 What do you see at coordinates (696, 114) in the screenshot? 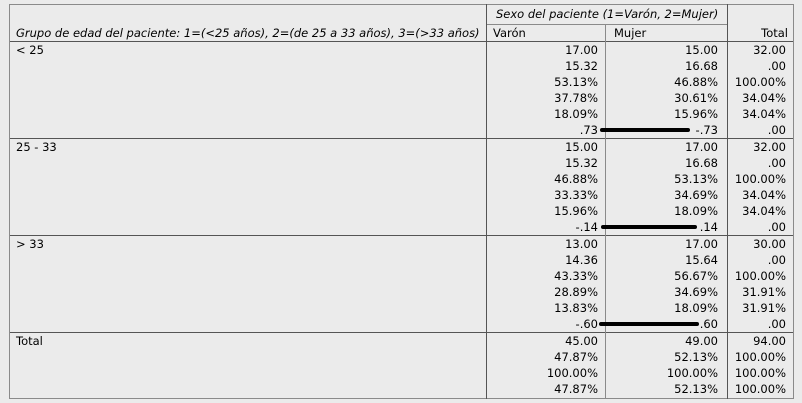
I see `cell-mujer: 15.96%` at bounding box center [696, 114].